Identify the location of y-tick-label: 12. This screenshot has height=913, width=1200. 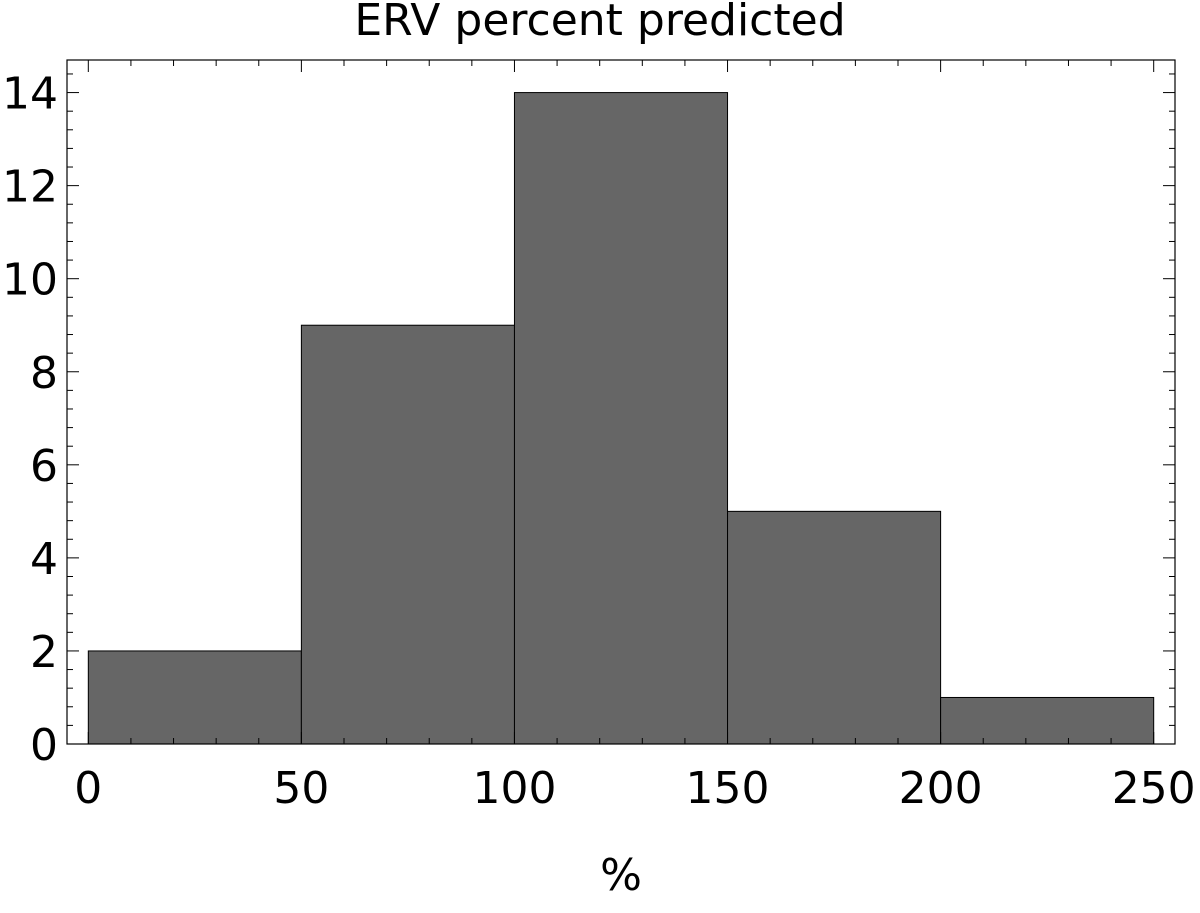
(30, 187).